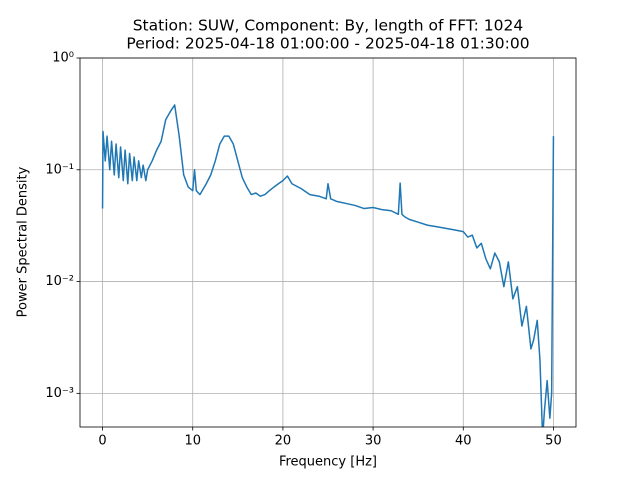 Image resolution: width=640 pixels, height=480 pixels. I want to click on x-axis-label: Frequency [Hz], so click(328, 462).